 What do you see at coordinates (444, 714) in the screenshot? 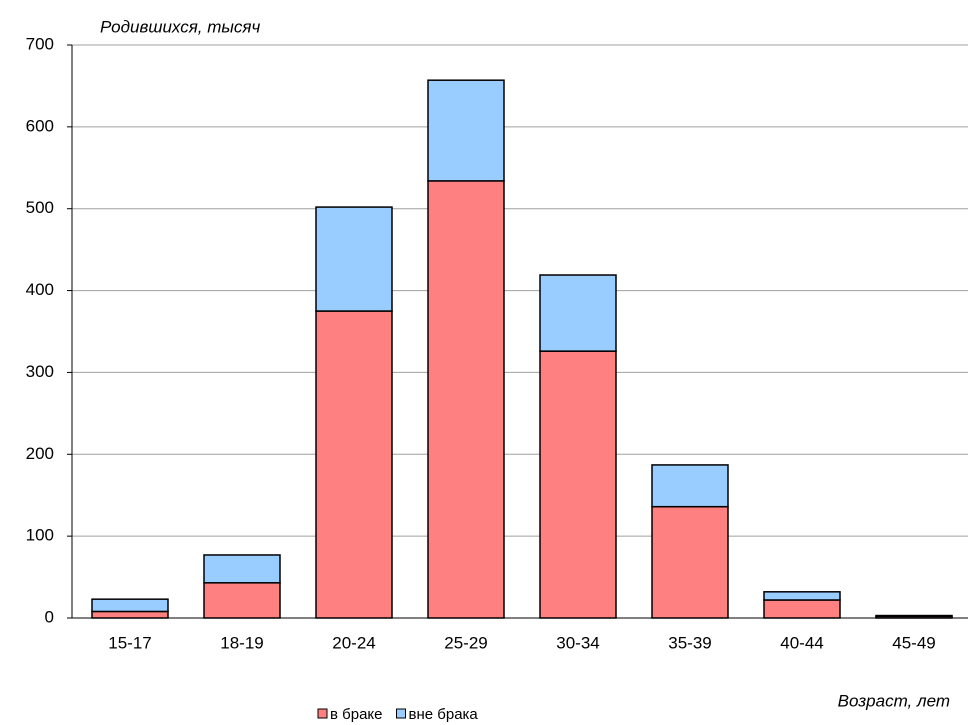
I see `legend-label: вне брака` at bounding box center [444, 714].